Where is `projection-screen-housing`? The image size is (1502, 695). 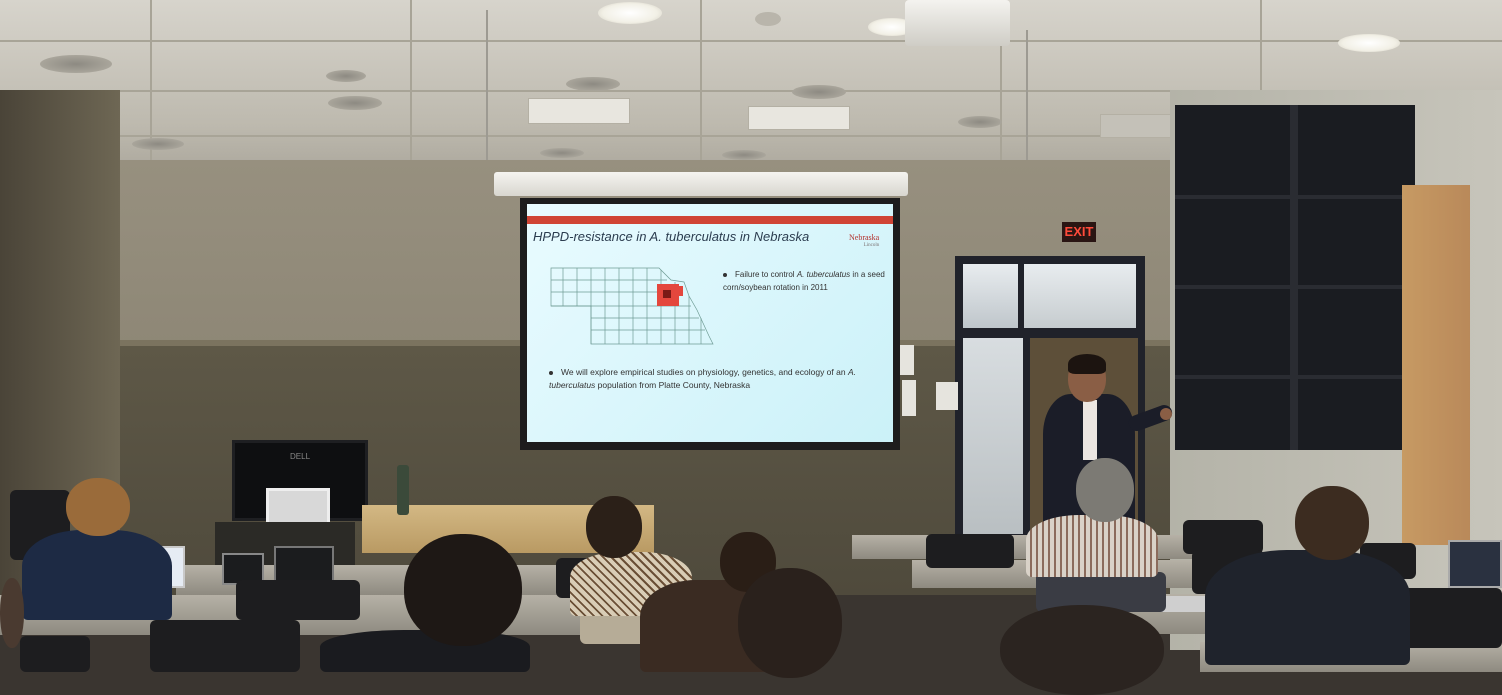
projection-screen-housing is located at coordinates (701, 184).